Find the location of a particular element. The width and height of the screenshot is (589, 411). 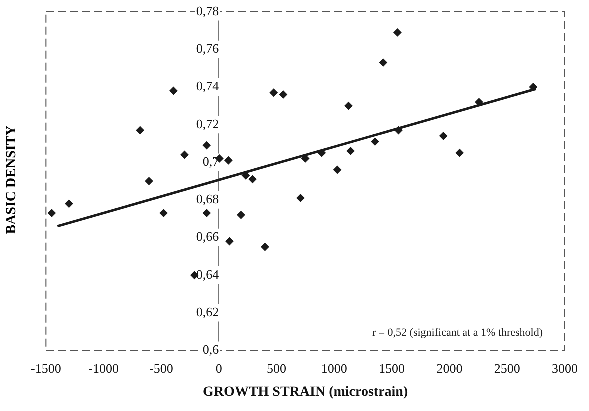

y-tick-label: 0,66 is located at coordinates (208, 236).